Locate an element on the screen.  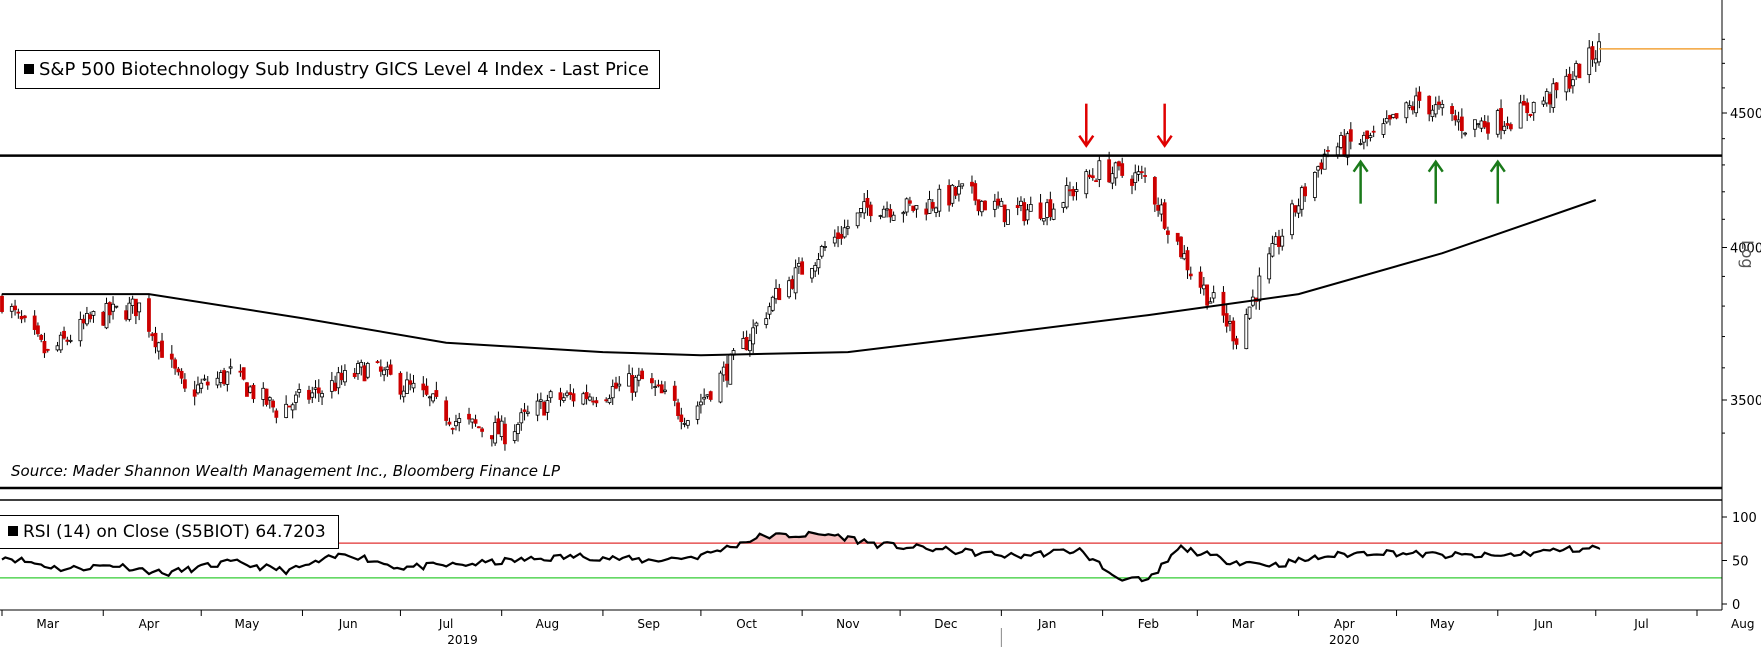
rsi-legend: RSI (14) on Close (S5BIOT) 64.7203 is located at coordinates (169, 532).